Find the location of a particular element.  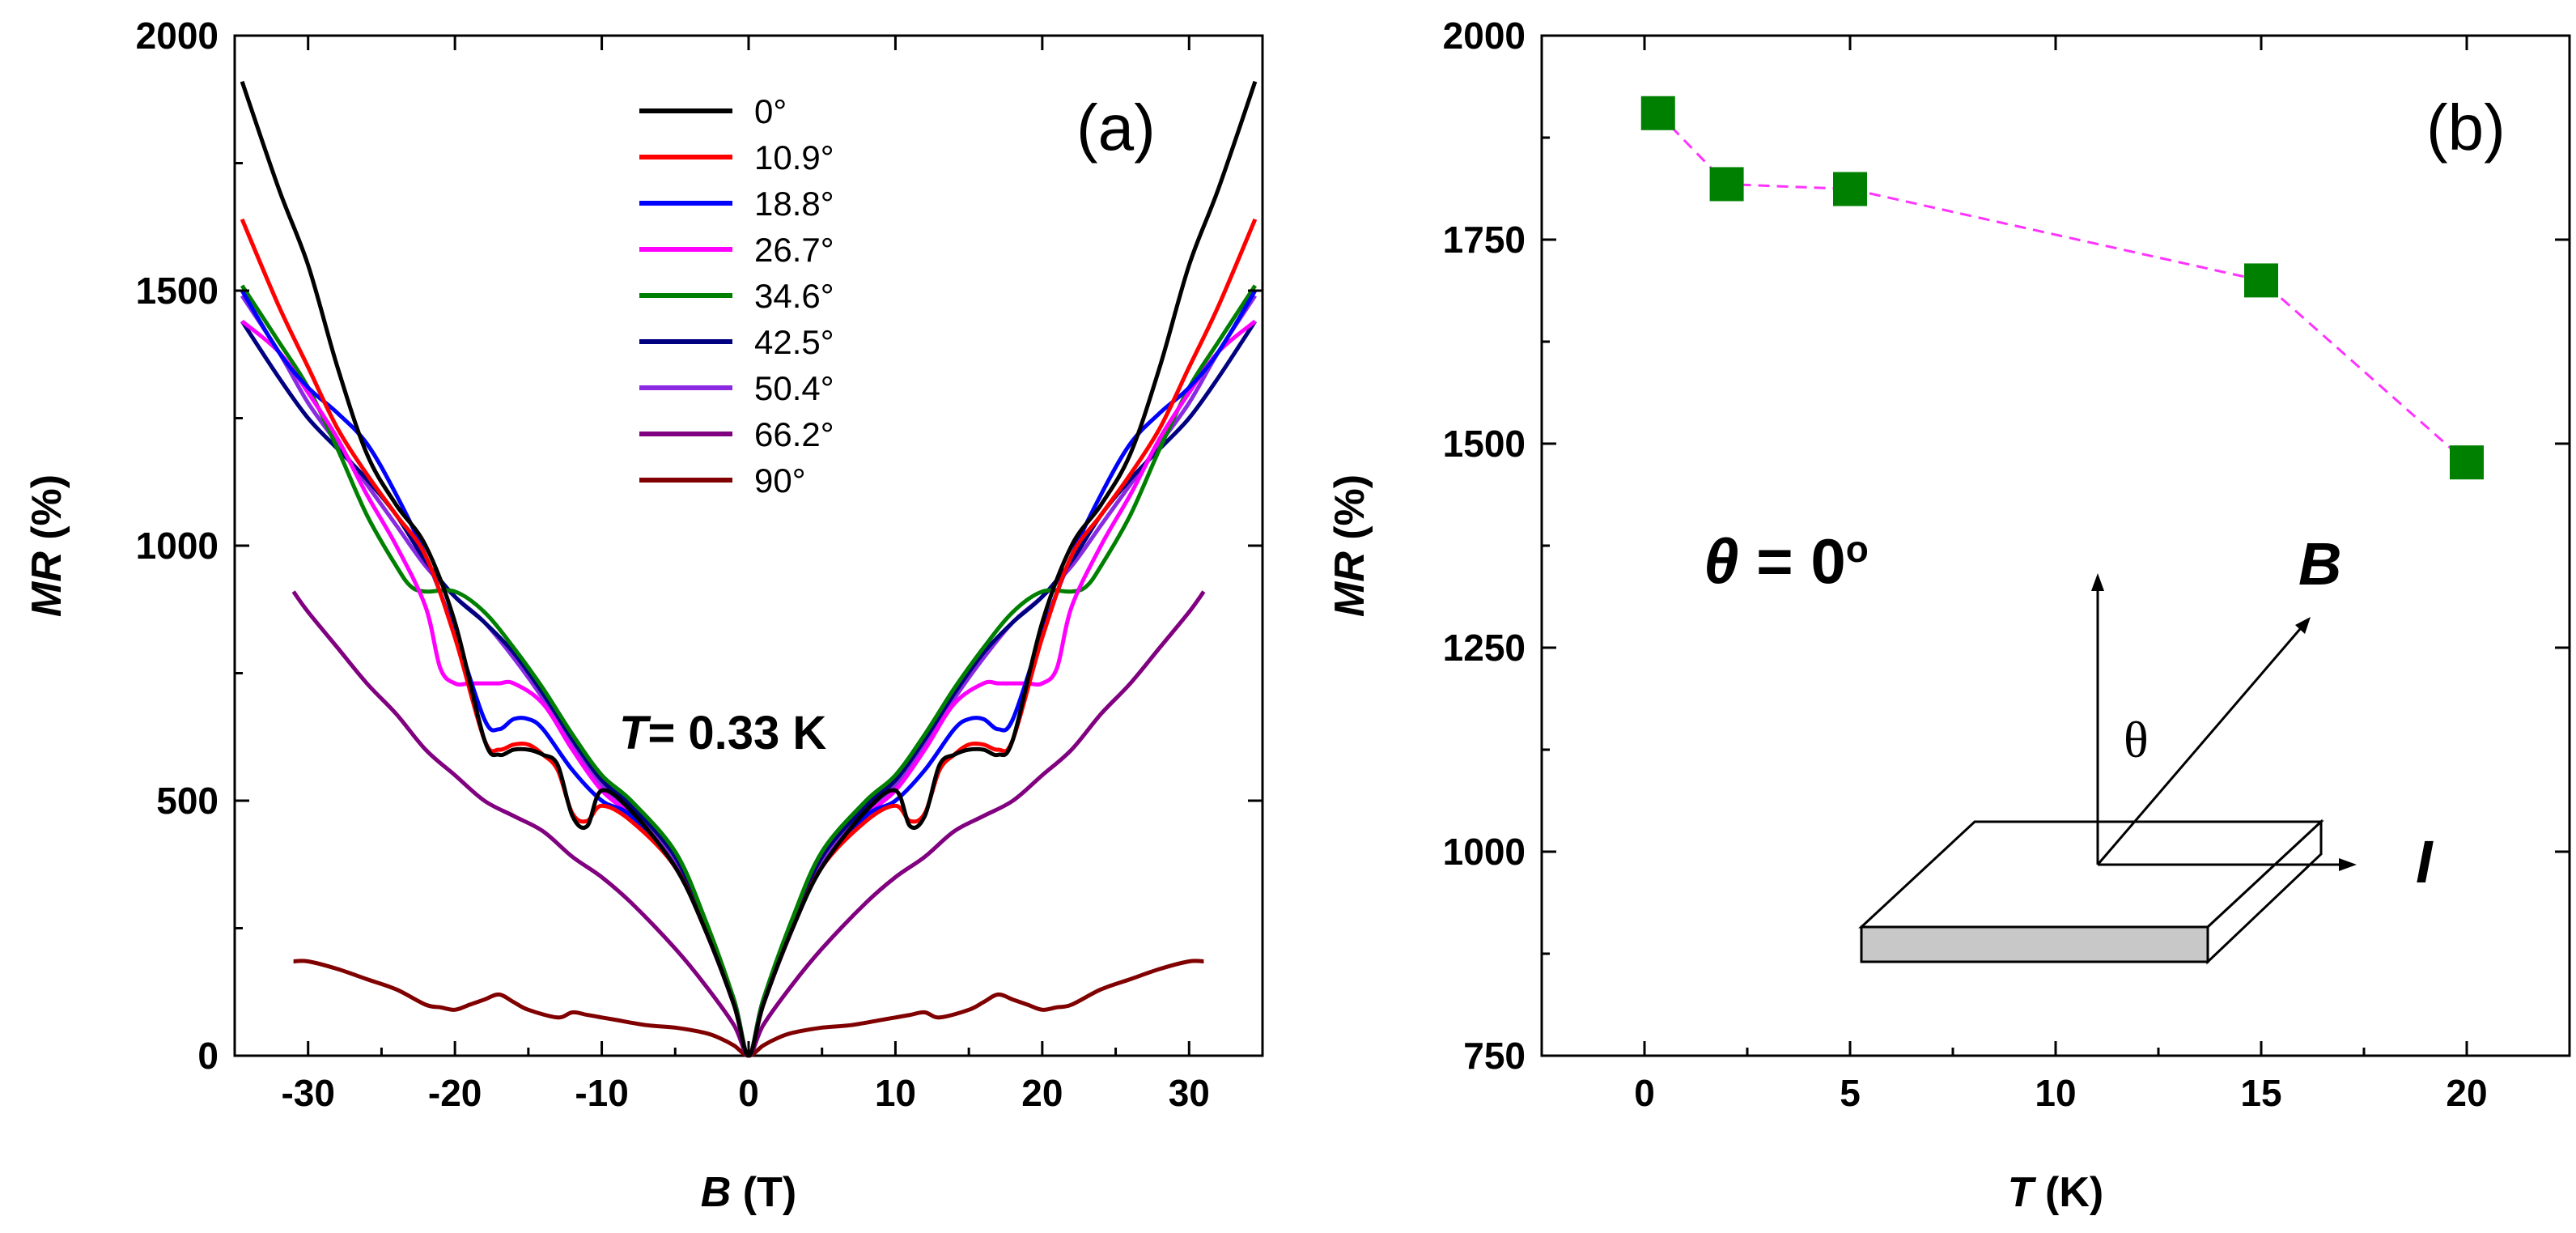

a-xtick-label: 10 is located at coordinates (895, 1093).